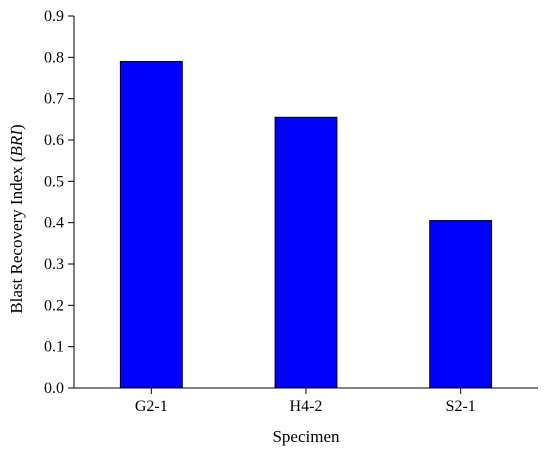 Image resolution: width=550 pixels, height=461 pixels. I want to click on y-tick-label: 0.8, so click(54, 57).